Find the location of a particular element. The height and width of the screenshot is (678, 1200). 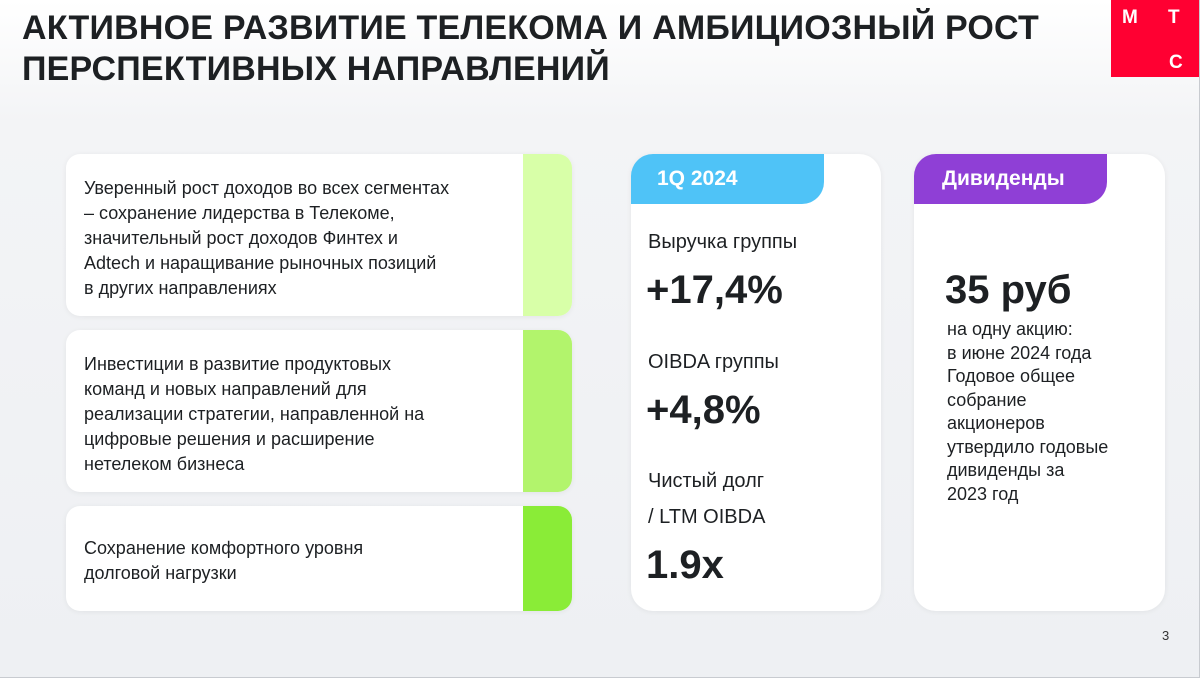

period-tab: 1Q 2024 is located at coordinates (727, 179).